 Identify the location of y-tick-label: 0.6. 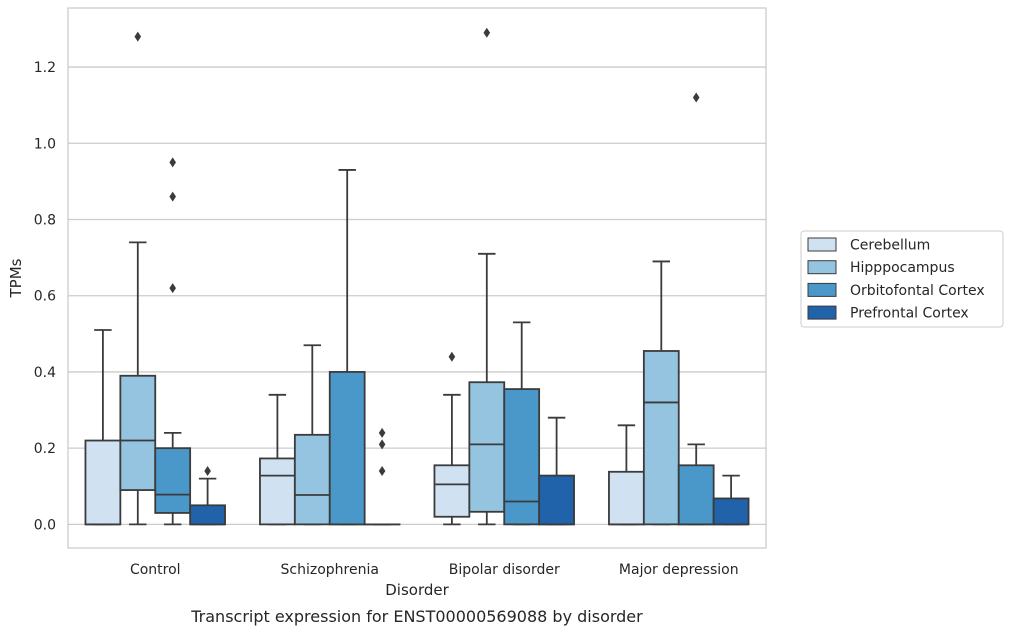
(45, 297).